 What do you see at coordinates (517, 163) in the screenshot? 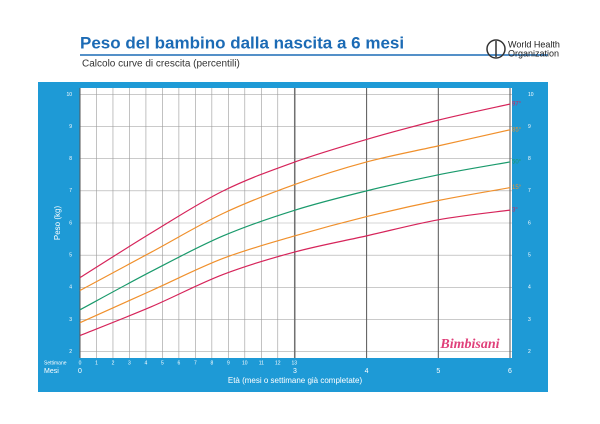
I see `legend-label: 50°` at bounding box center [517, 163].